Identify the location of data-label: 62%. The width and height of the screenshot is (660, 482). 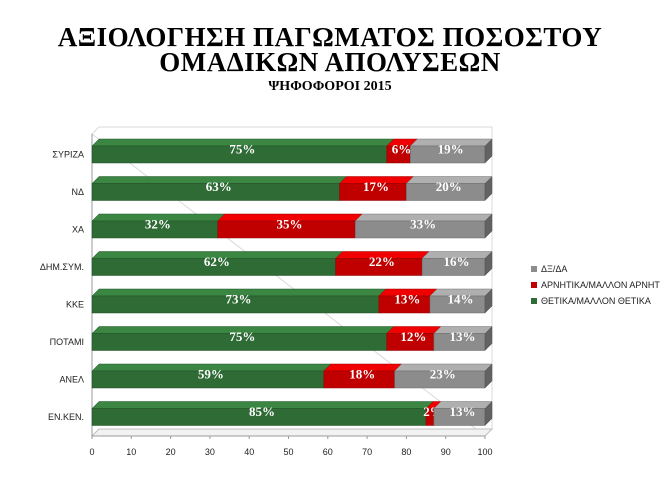
(217, 261).